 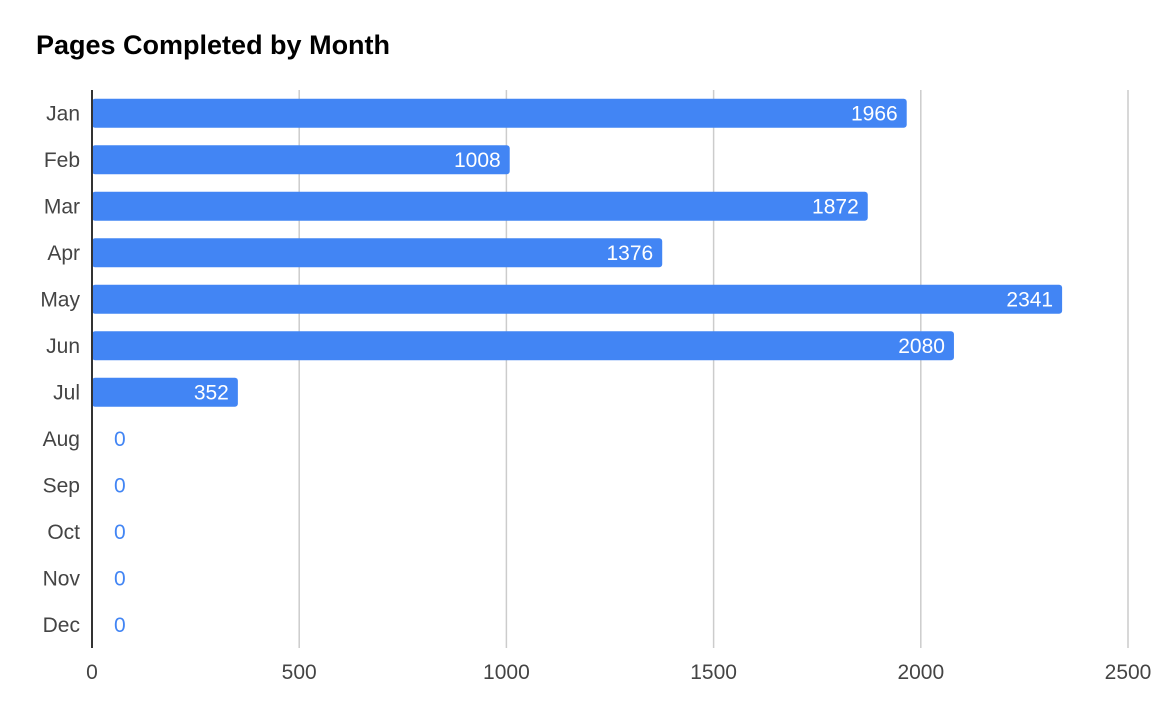 I want to click on y-tick-label: Oct, so click(x=63, y=532).